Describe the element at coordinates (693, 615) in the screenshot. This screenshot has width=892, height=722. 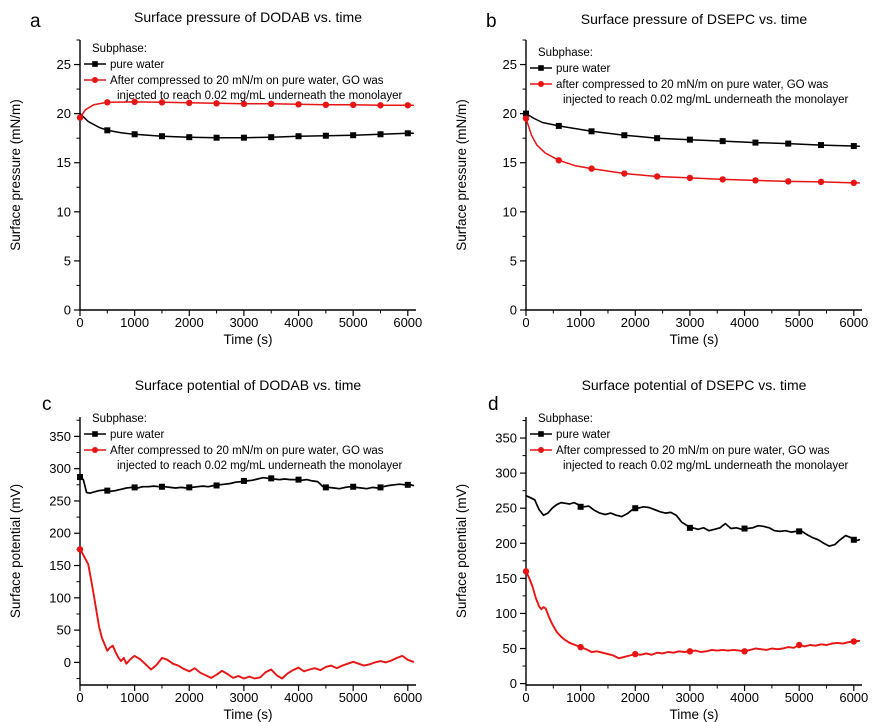
I see `series-line-go-injected` at that location.